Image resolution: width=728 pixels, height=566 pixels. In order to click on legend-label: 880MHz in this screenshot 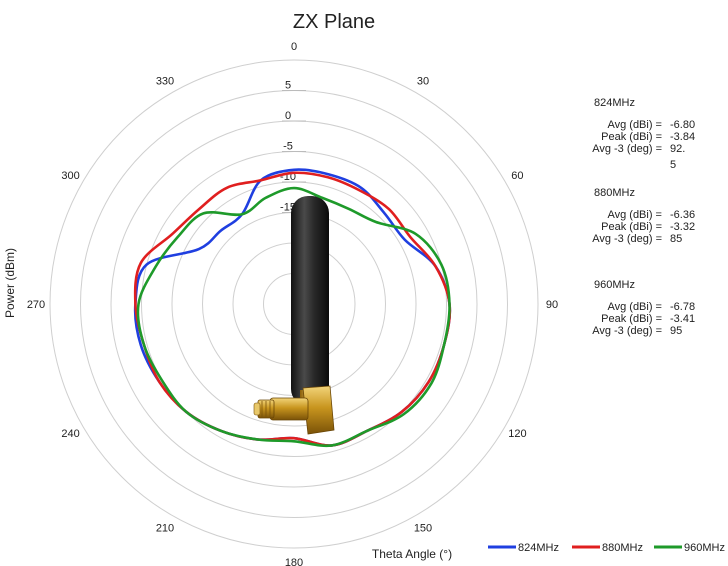, I will do `click(622, 548)`.